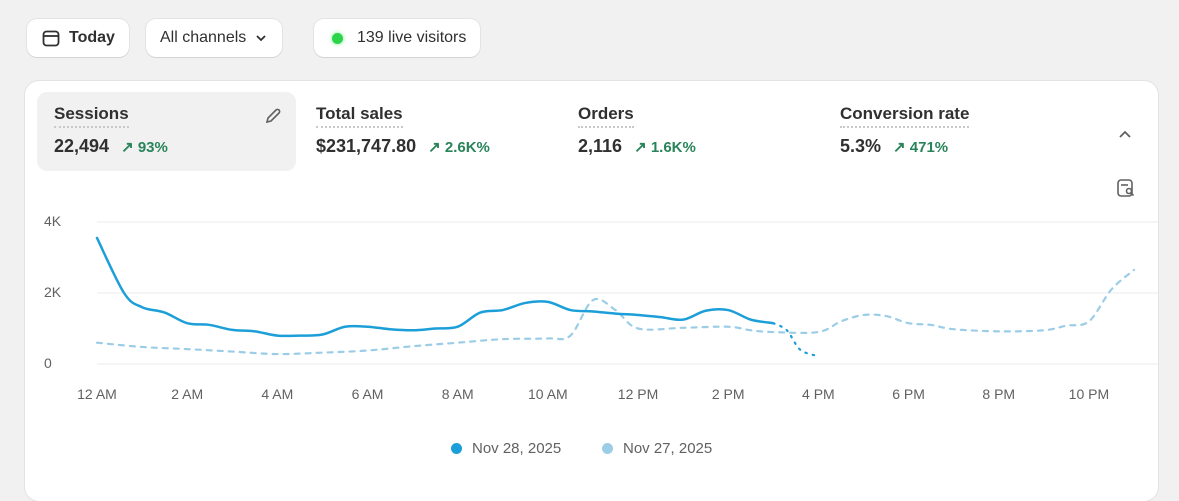  What do you see at coordinates (686, 131) in the screenshot?
I see `metric-orders: Orders 2,116 ↗ 1.6K%` at bounding box center [686, 131].